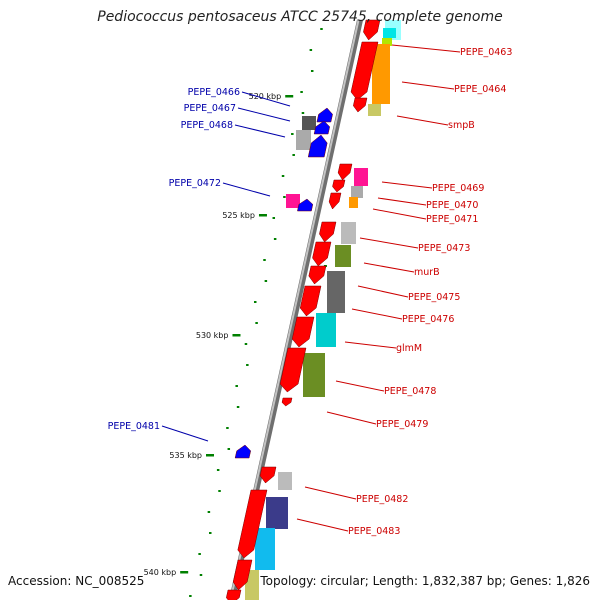 This screenshot has width=600, height=600. What do you see at coordinates (427, 272) in the screenshot?
I see `forward-gene-label: murB` at bounding box center [427, 272].